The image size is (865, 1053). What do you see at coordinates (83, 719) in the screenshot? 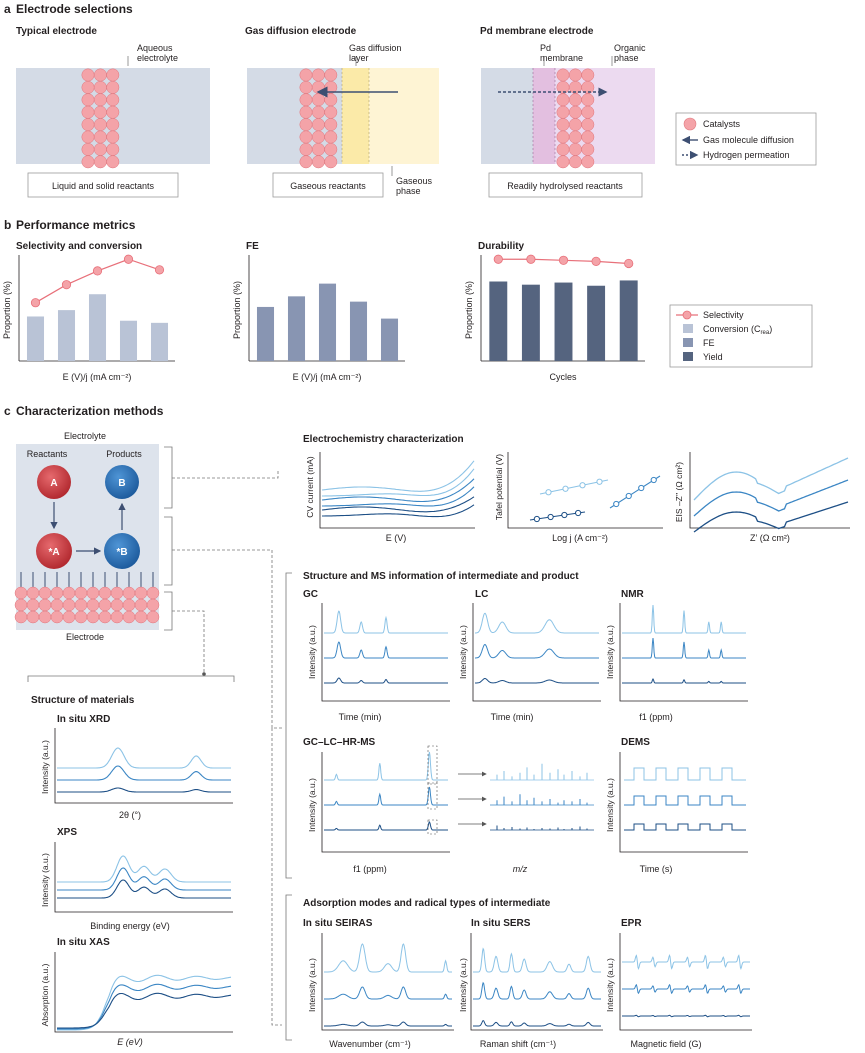
I see `xrd-title: In situ XRD` at bounding box center [83, 719].